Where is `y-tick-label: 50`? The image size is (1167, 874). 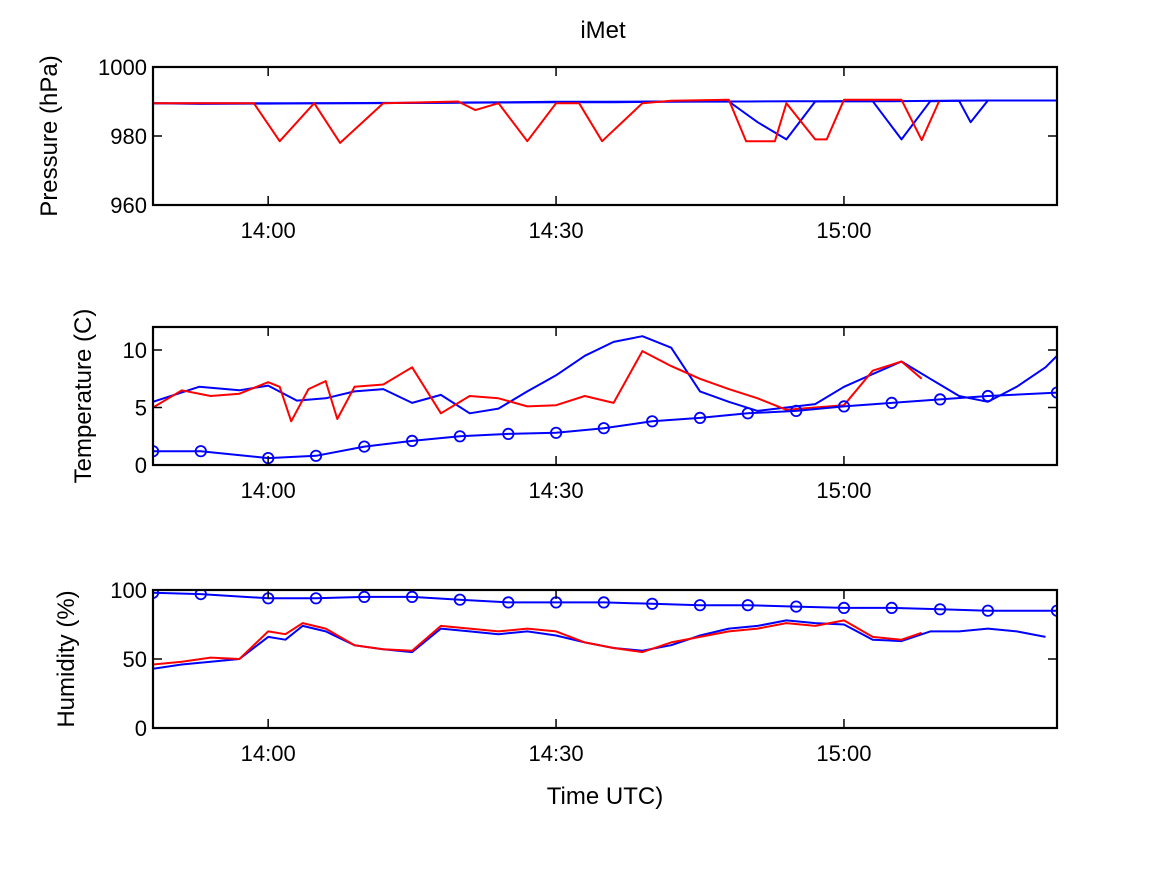
y-tick-label: 50 is located at coordinates (135, 659).